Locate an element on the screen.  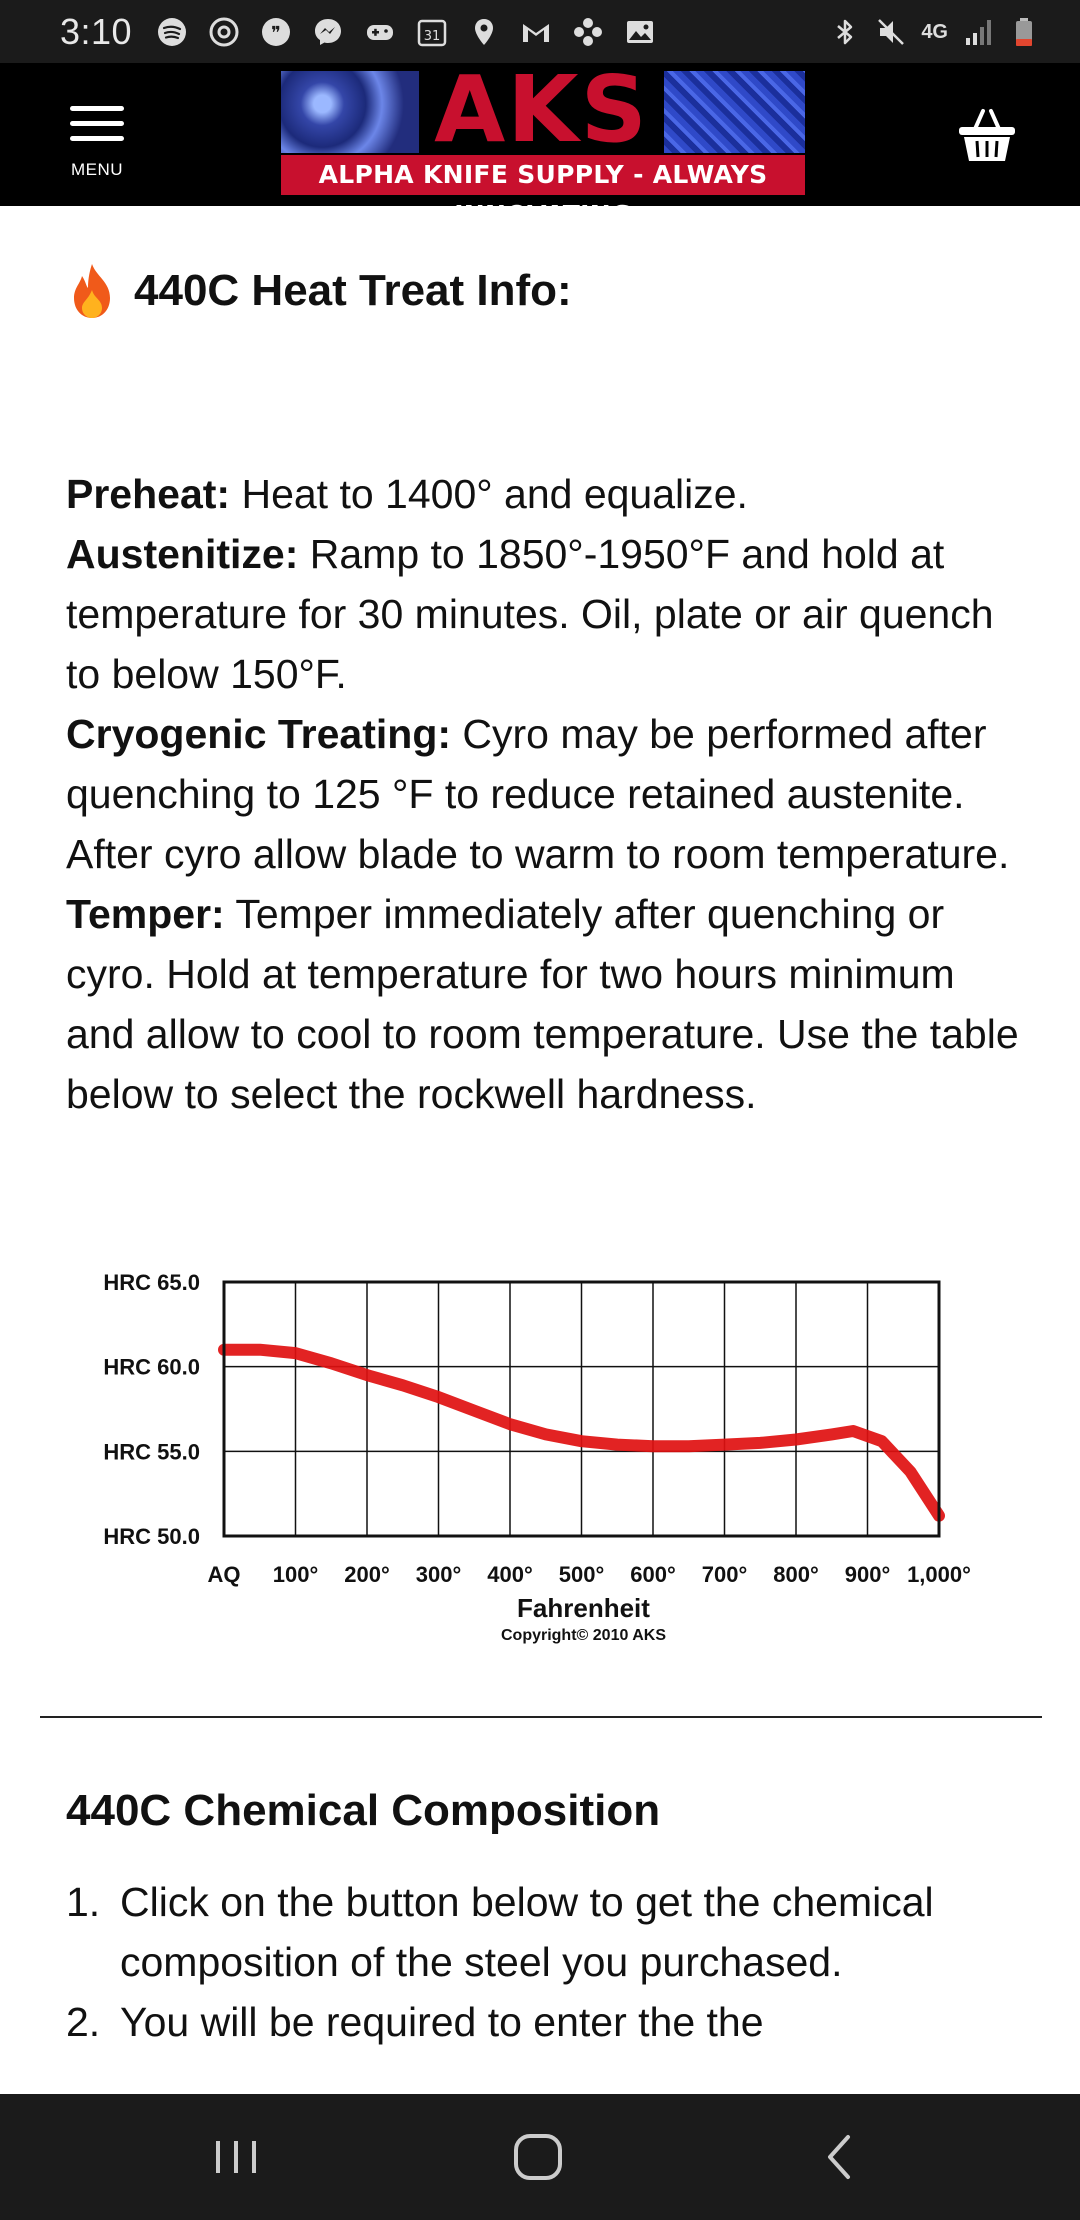
location-icon is located at coordinates (484, 32).